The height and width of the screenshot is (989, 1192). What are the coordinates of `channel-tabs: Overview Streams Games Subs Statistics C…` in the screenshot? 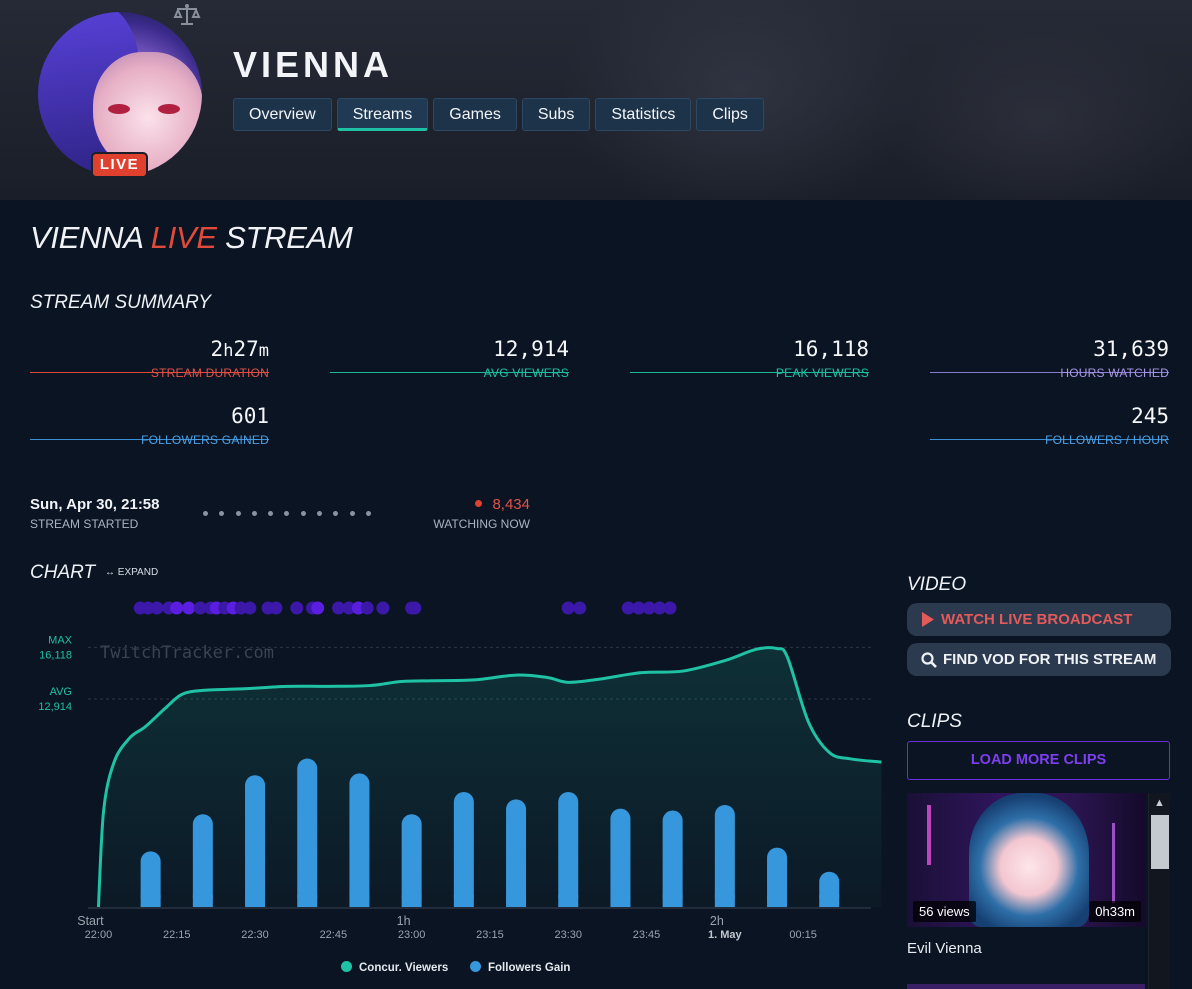 It's located at (498, 114).